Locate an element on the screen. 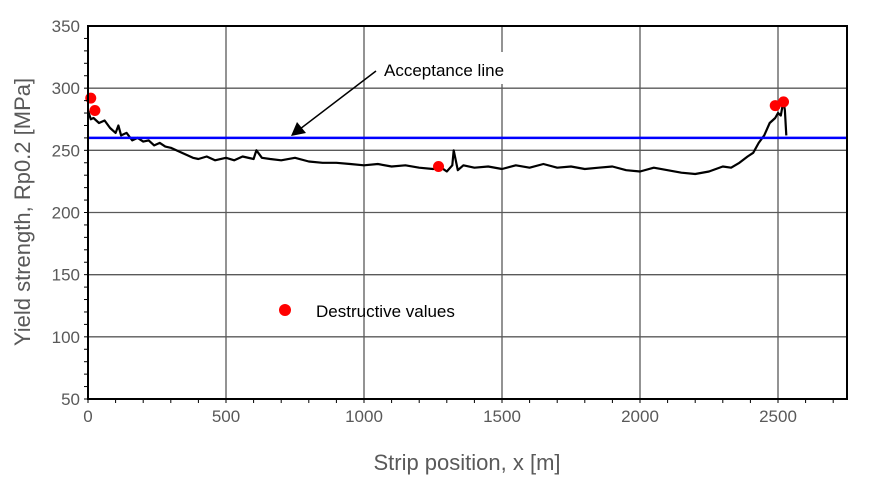 Image resolution: width=880 pixels, height=487 pixels. annotation-background is located at coordinates (452, 68).